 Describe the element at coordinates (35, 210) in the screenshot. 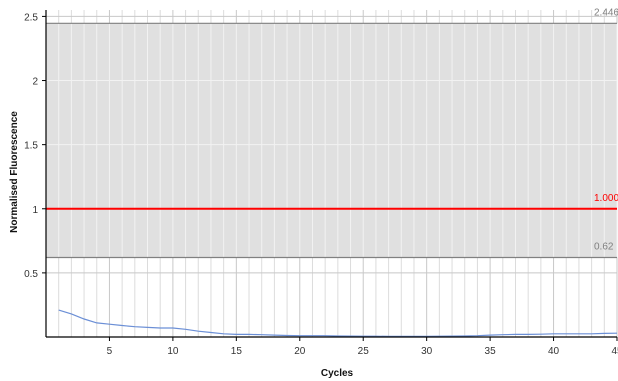

I see `y-tick-label: 1` at that location.